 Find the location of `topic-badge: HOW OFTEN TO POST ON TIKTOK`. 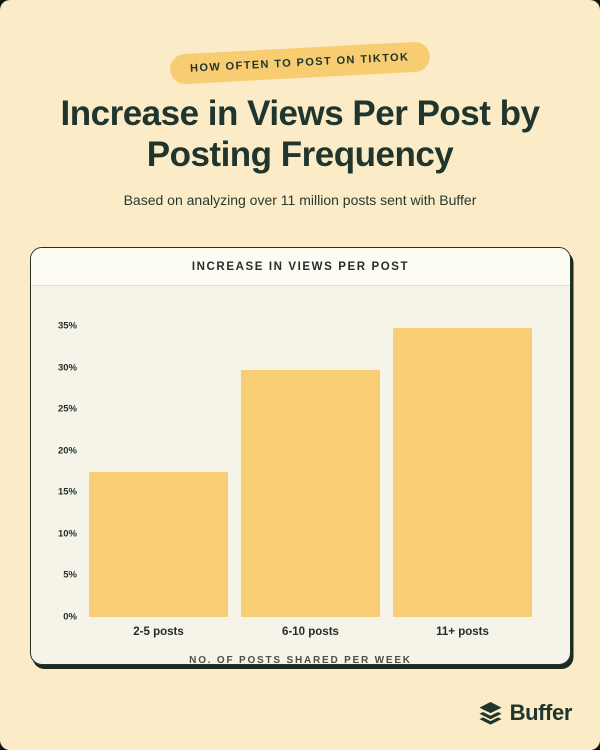

topic-badge: HOW OFTEN TO POST ON TIKTOK is located at coordinates (300, 63).